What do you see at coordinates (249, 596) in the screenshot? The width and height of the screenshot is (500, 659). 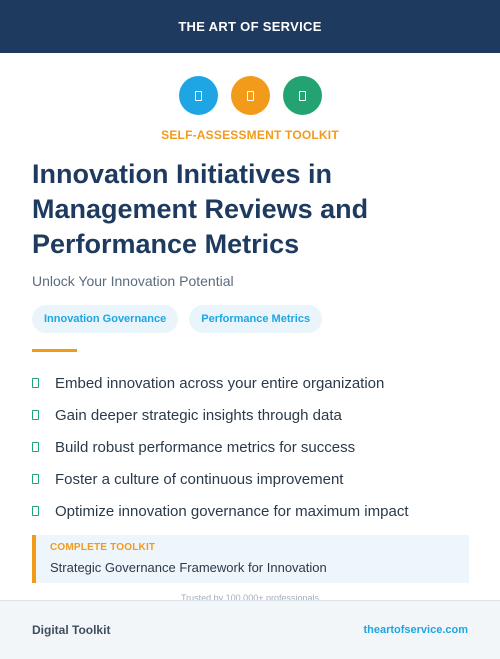 I see `trusted-note: Trusted by 100,000+ professionals` at bounding box center [249, 596].